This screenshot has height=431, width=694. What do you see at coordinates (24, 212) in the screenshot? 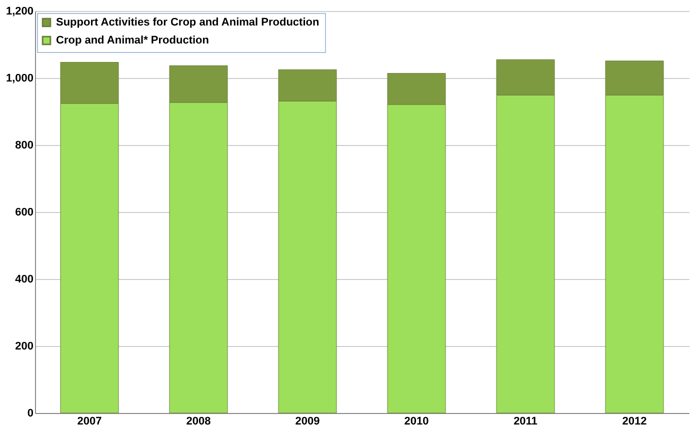
I see `y-tick-label: 600` at bounding box center [24, 212].